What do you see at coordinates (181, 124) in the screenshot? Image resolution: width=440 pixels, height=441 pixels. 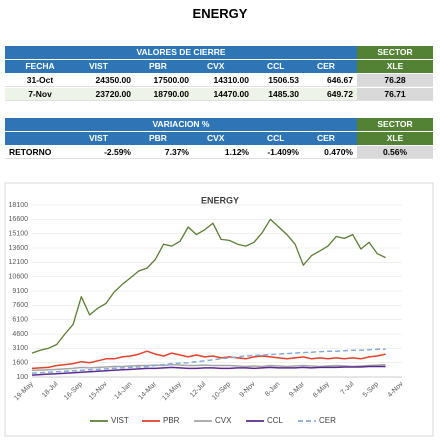 I see `group-header: VARIACION %` at bounding box center [181, 124].